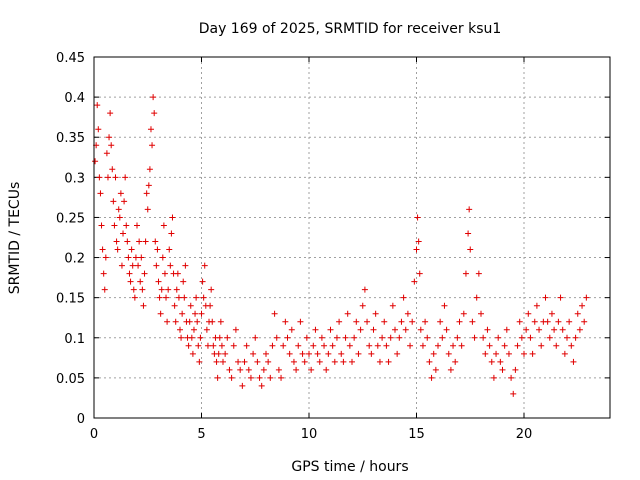 The width and height of the screenshot is (640, 480). I want to click on y-tick-label: 0.1, so click(74, 339).